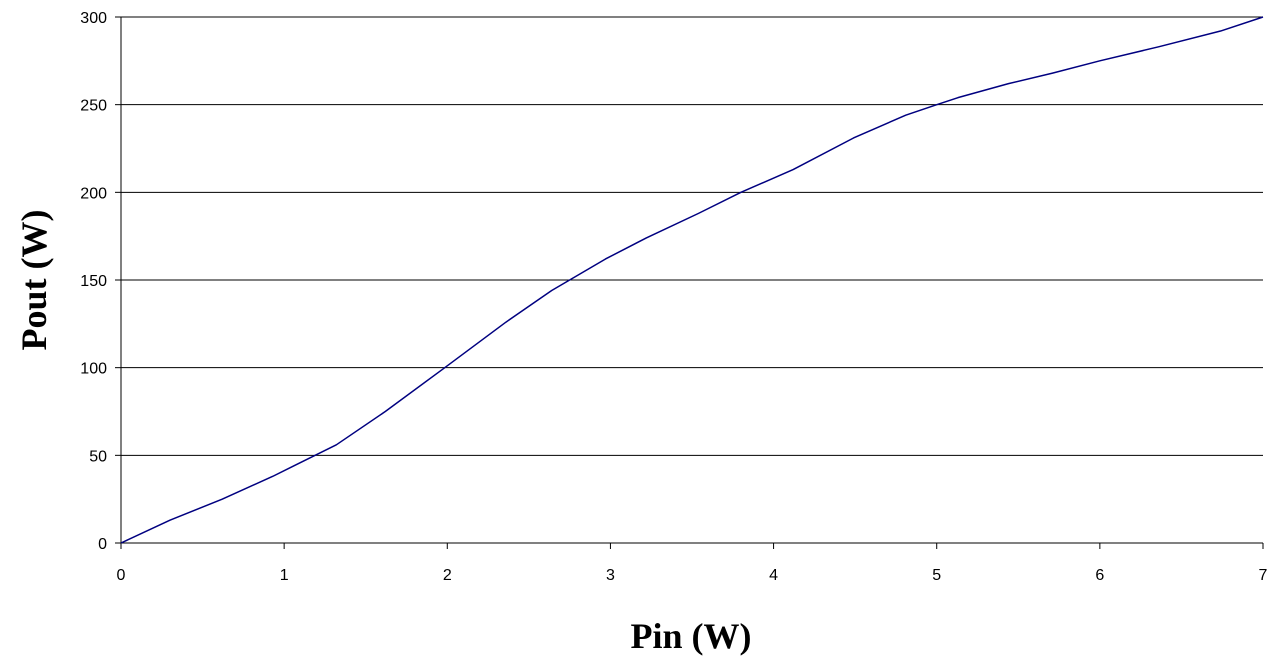 This screenshot has height=657, width=1282. What do you see at coordinates (93, 106) in the screenshot?
I see `y-tick-label: 250` at bounding box center [93, 106].